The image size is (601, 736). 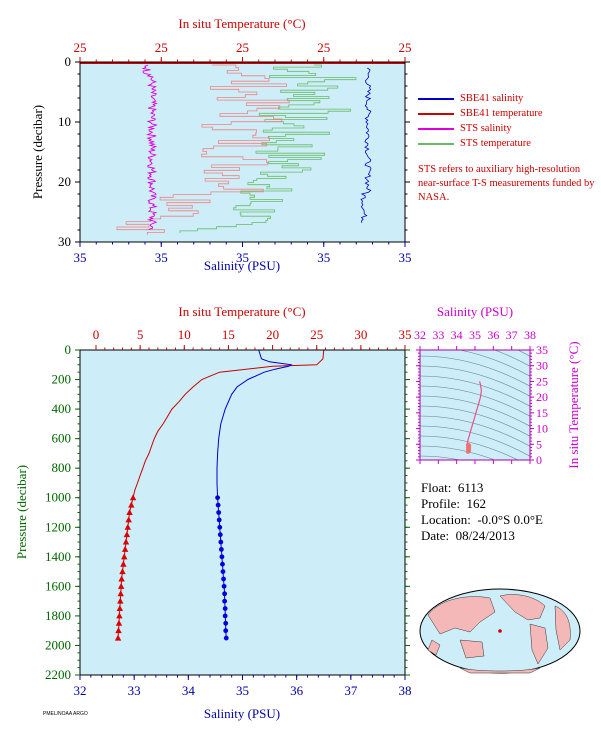 What do you see at coordinates (522, 607) in the screenshot?
I see `map-land-north-america` at bounding box center [522, 607].